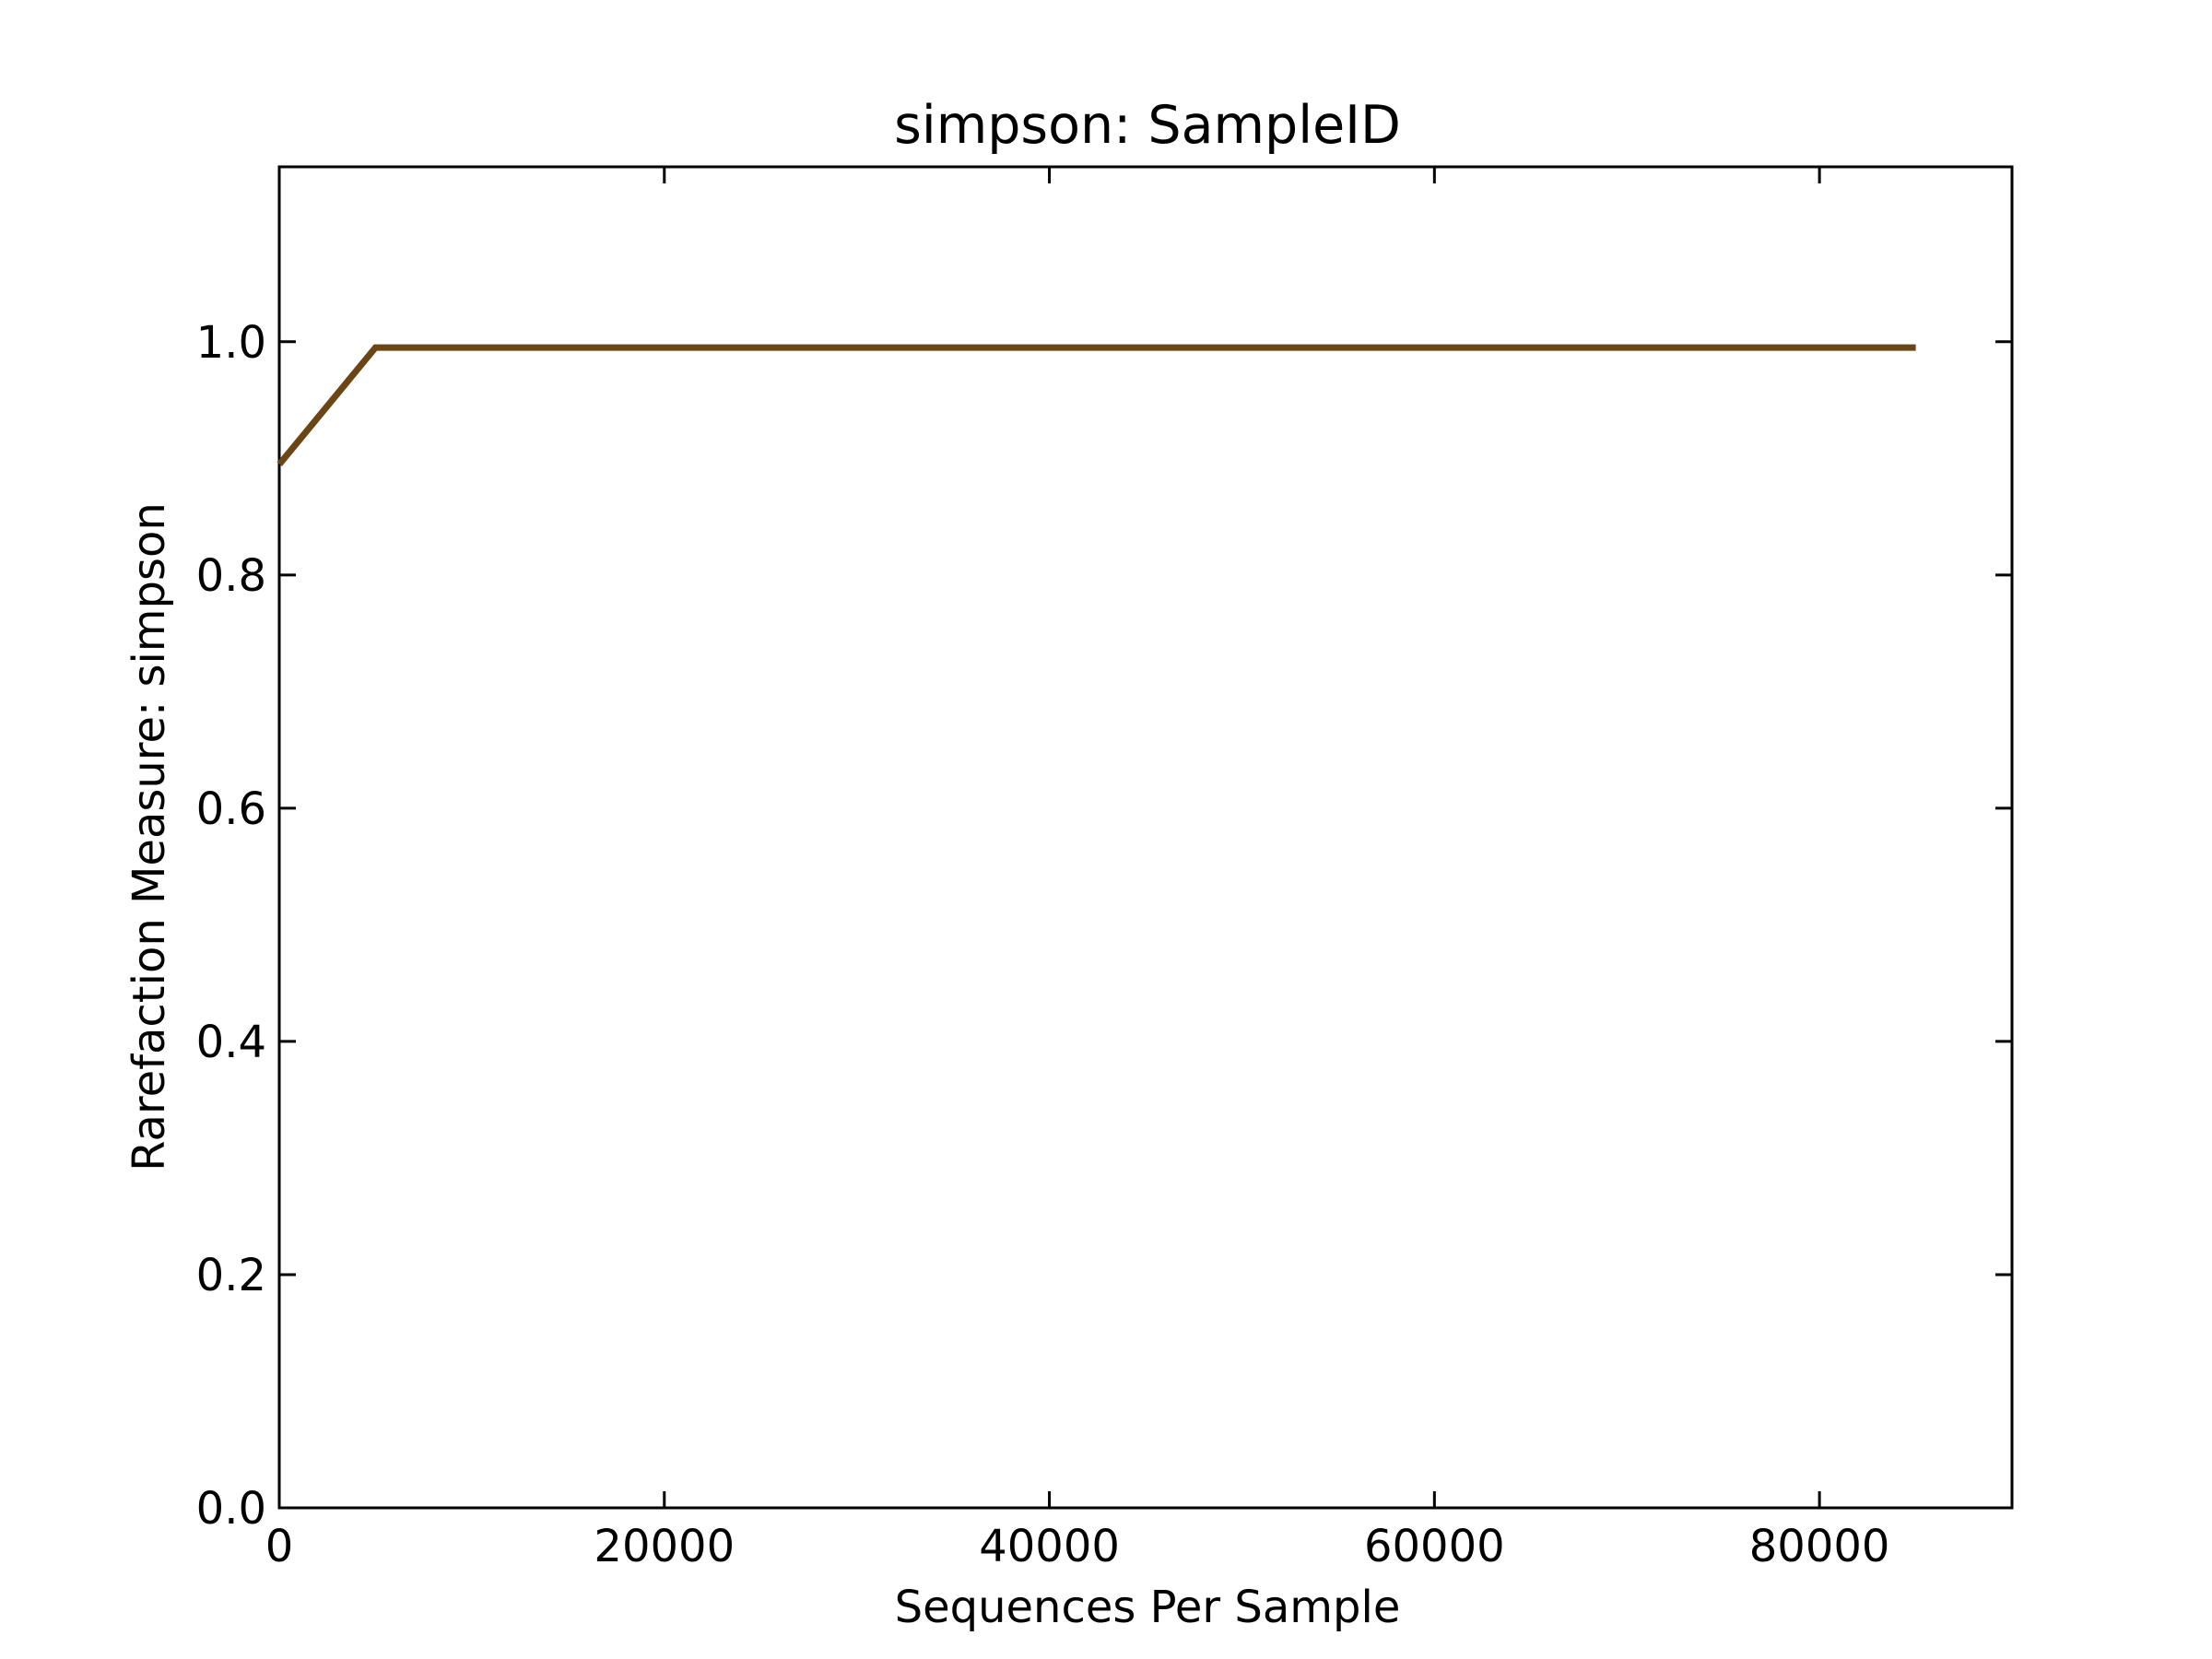 This screenshot has height=1659, width=2212. I want to click on chart-title: simpson: SampleID, so click(1147, 125).